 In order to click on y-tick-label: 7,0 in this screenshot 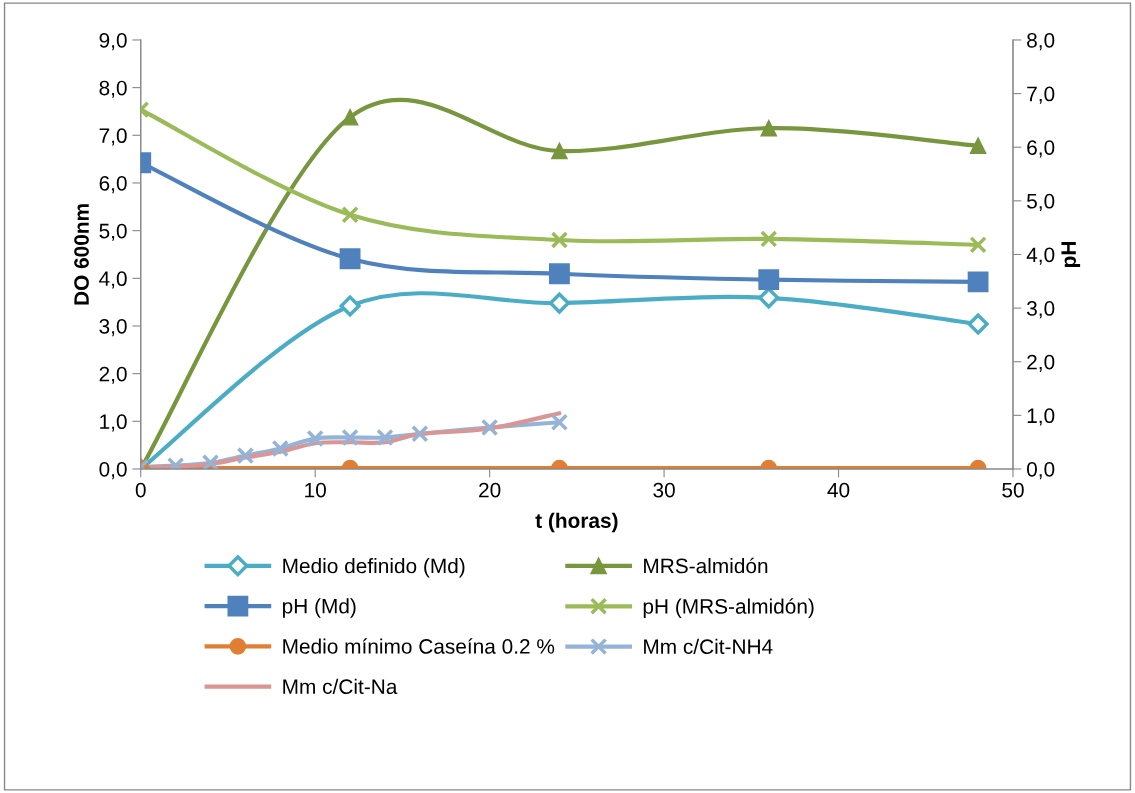, I will do `click(113, 137)`.